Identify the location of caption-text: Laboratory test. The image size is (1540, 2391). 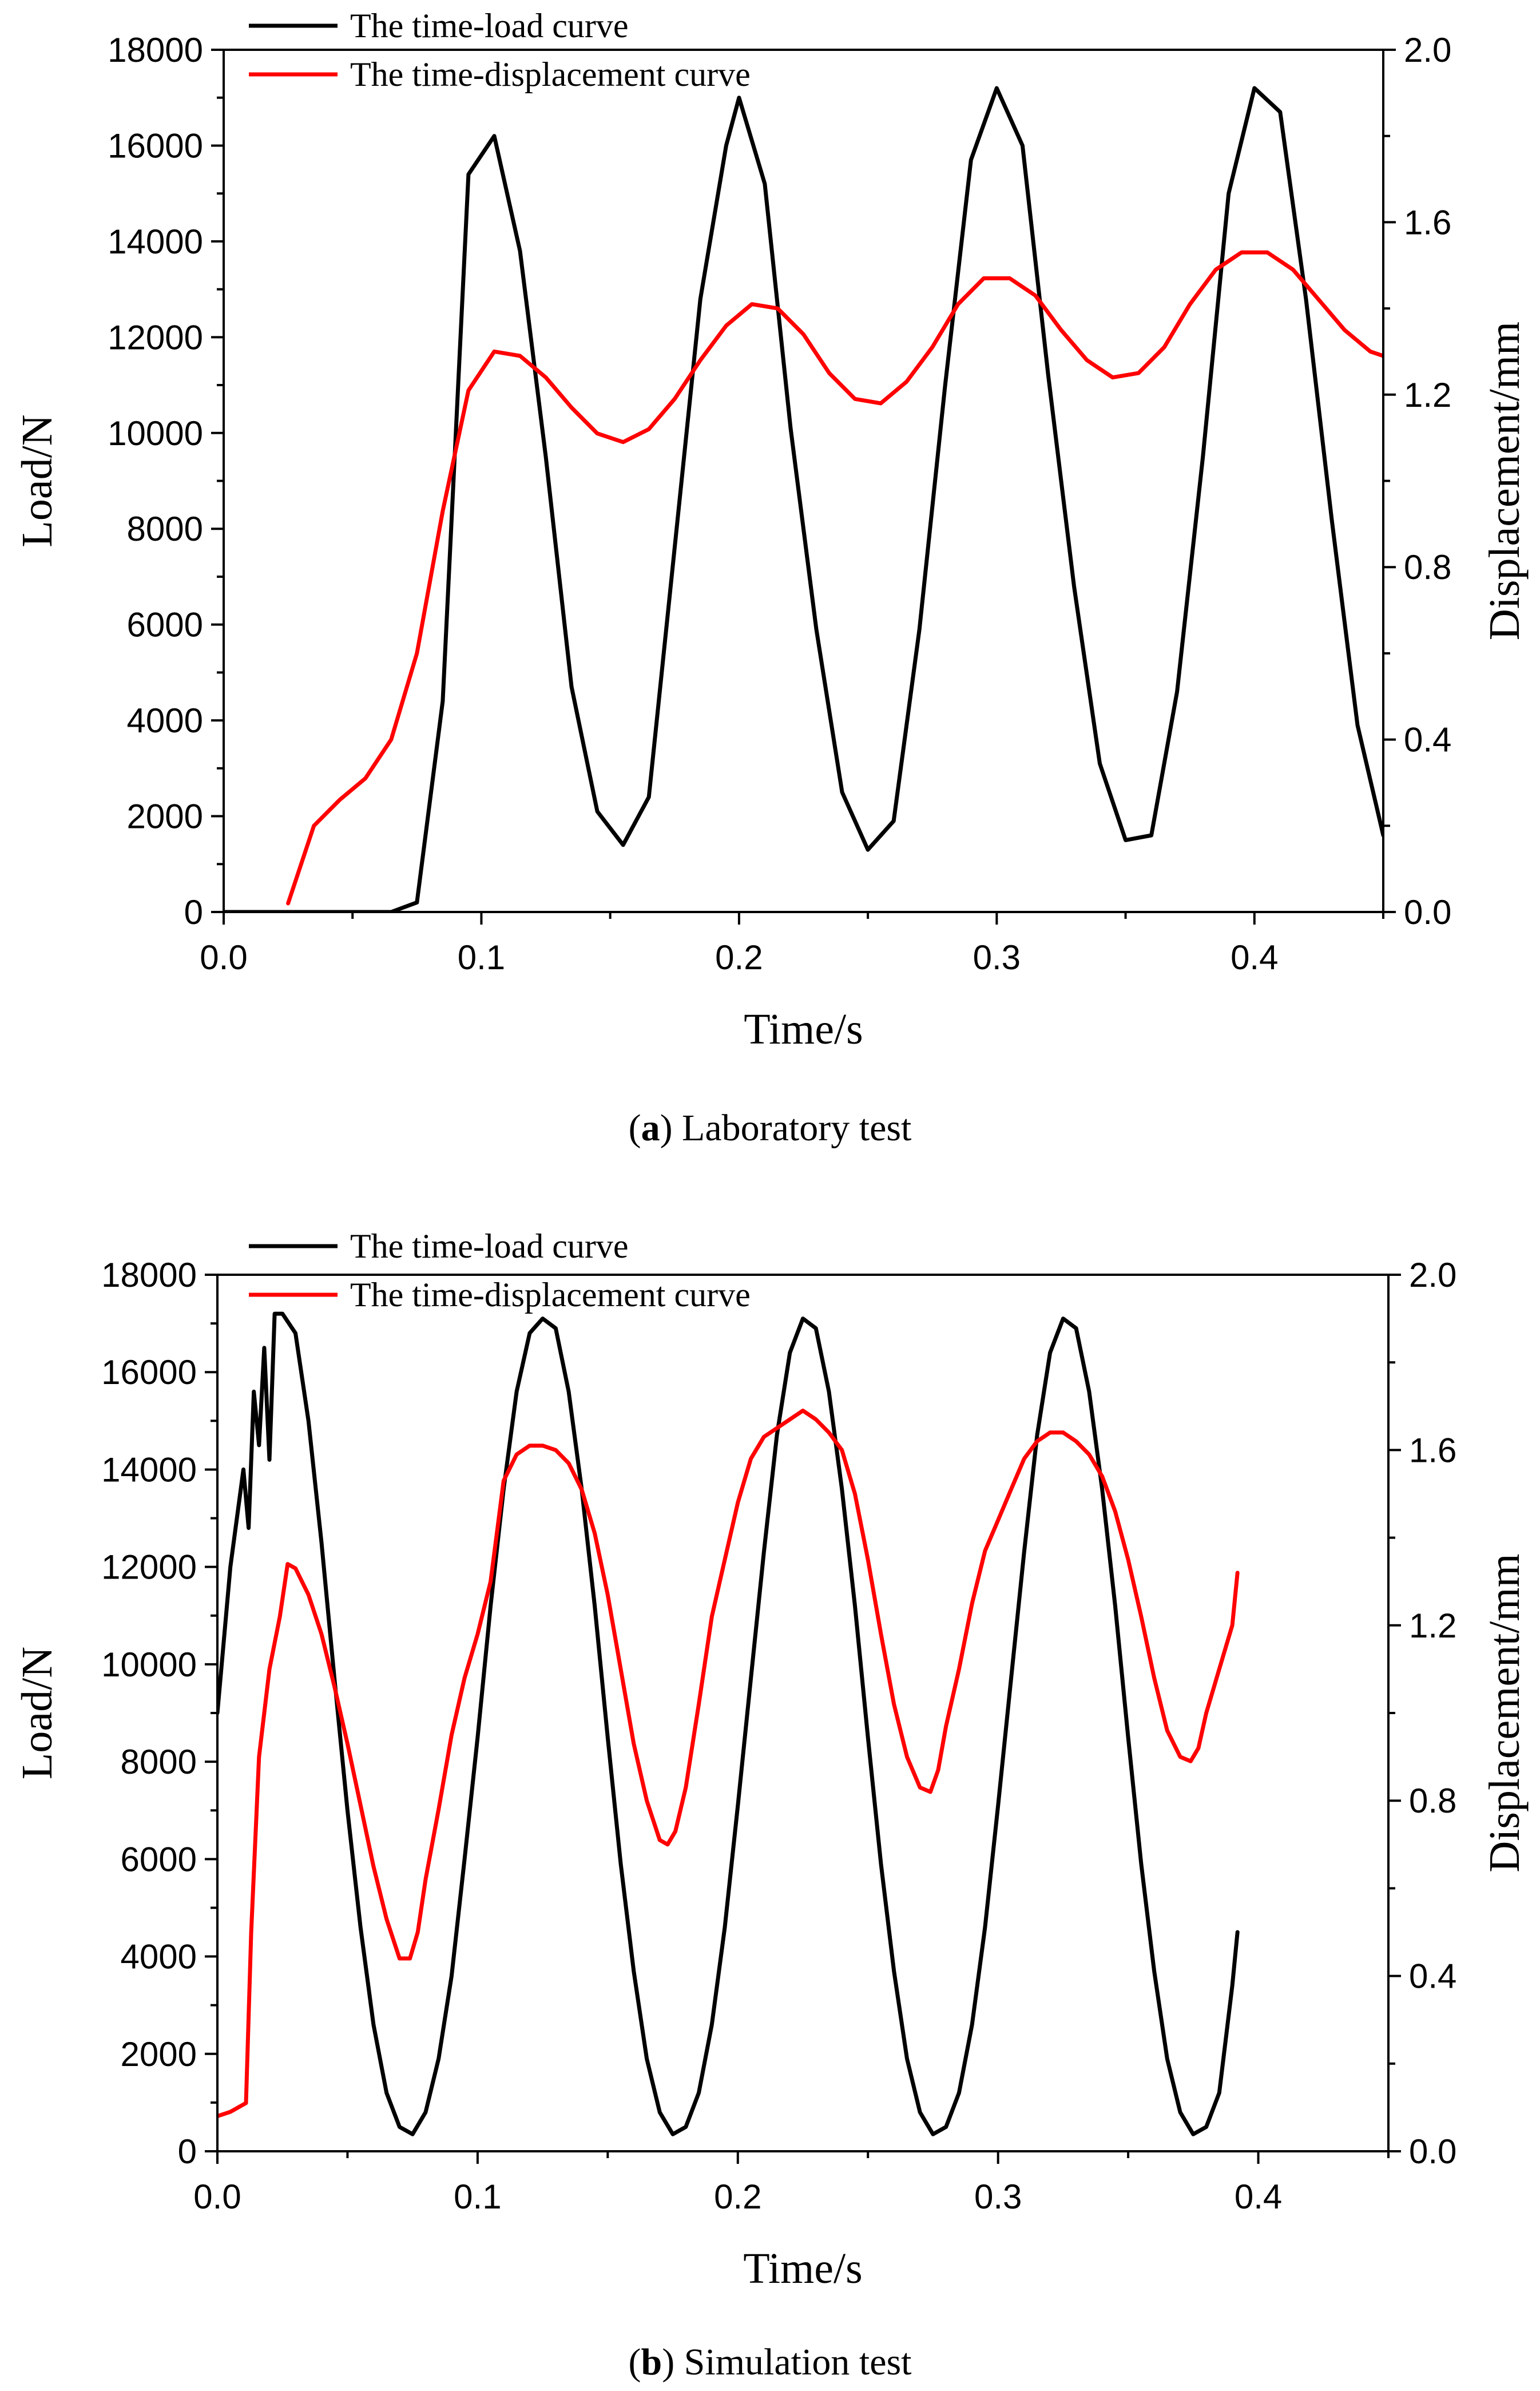
(792, 1128).